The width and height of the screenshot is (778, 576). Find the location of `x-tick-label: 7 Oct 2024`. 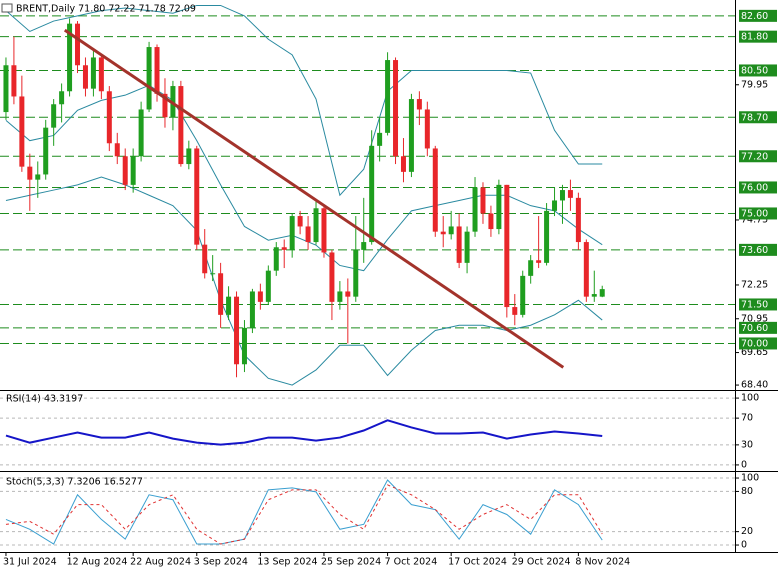

x-tick-label: 7 Oct 2024 is located at coordinates (411, 562).